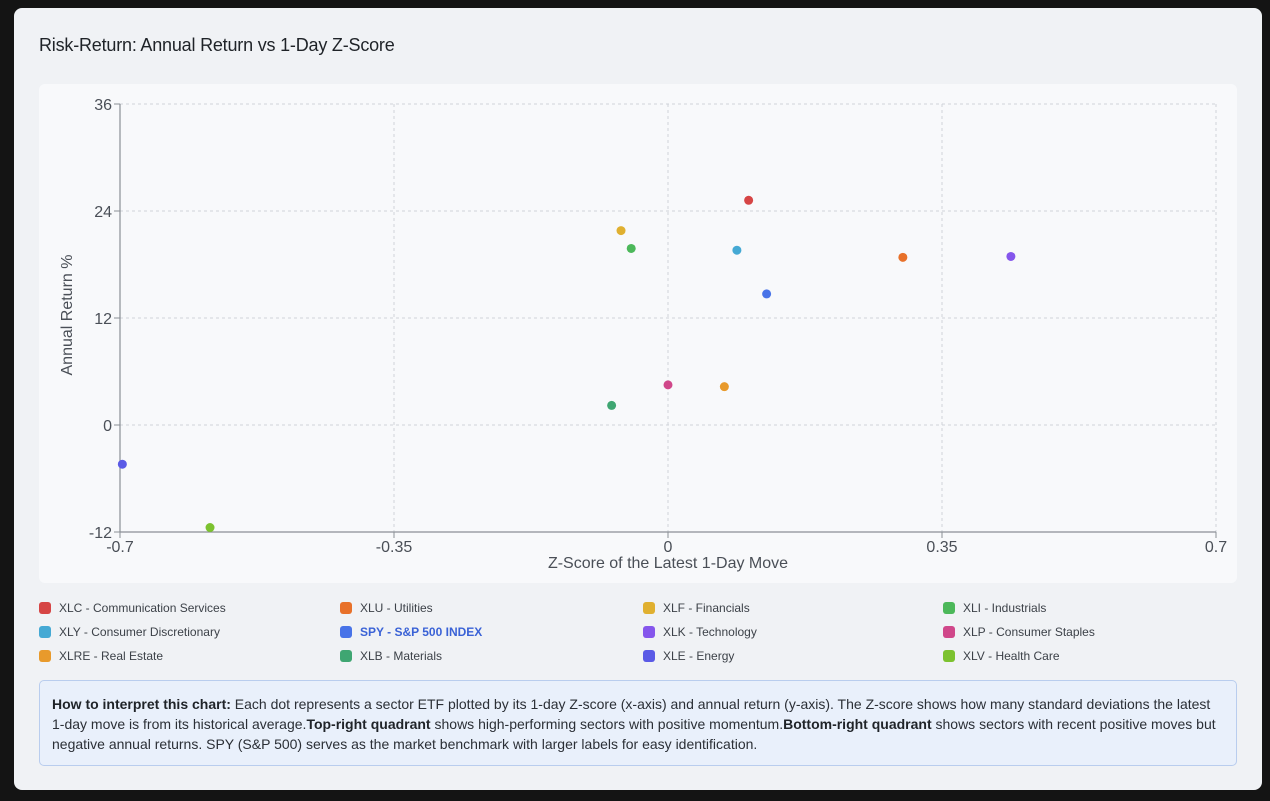 This screenshot has height=801, width=1270. What do you see at coordinates (668, 563) in the screenshot?
I see `x-axis-label: Z-Score of the Latest 1-Day Move` at bounding box center [668, 563].